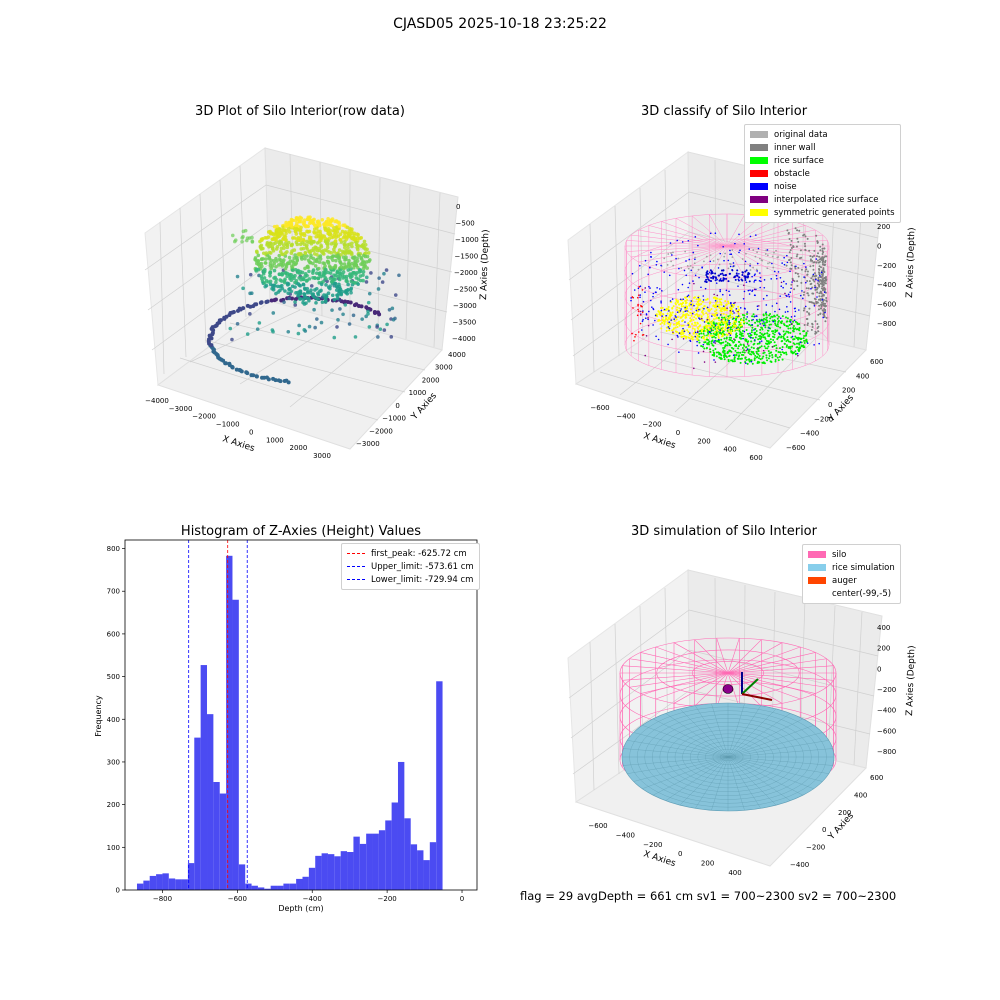  What do you see at coordinates (860, 795) in the screenshot?
I see `simulation-ytick: 400` at bounding box center [860, 795].